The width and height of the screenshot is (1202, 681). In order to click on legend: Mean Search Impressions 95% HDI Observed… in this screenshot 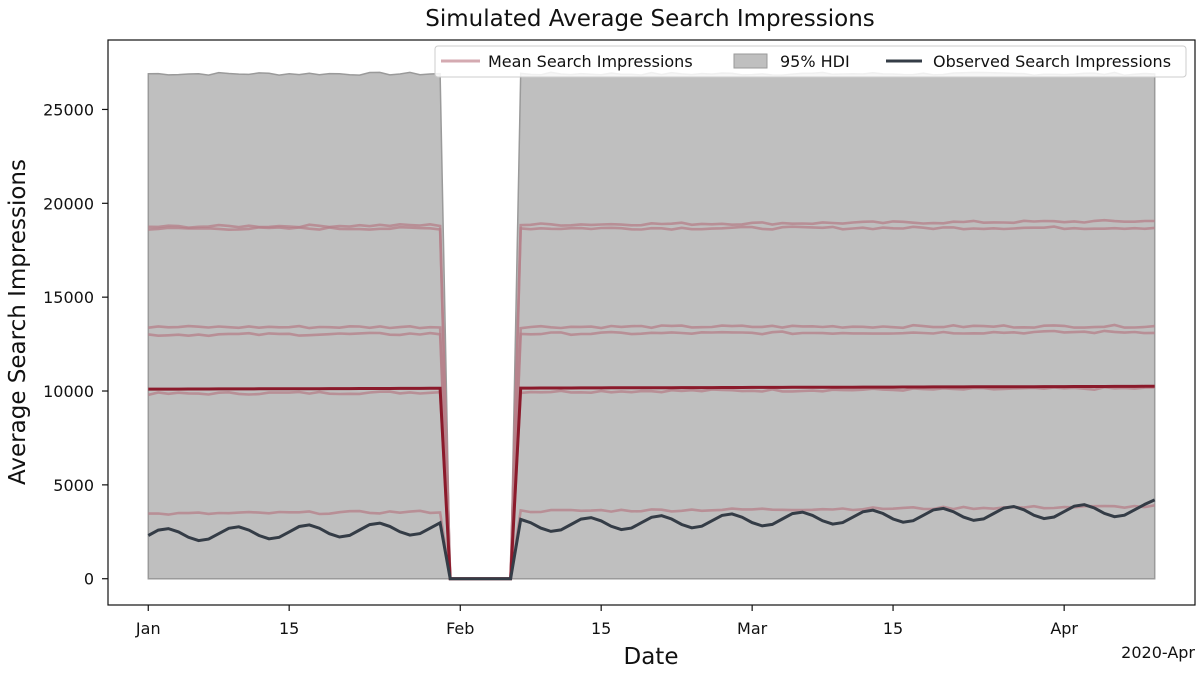, I will do `click(810, 61)`.